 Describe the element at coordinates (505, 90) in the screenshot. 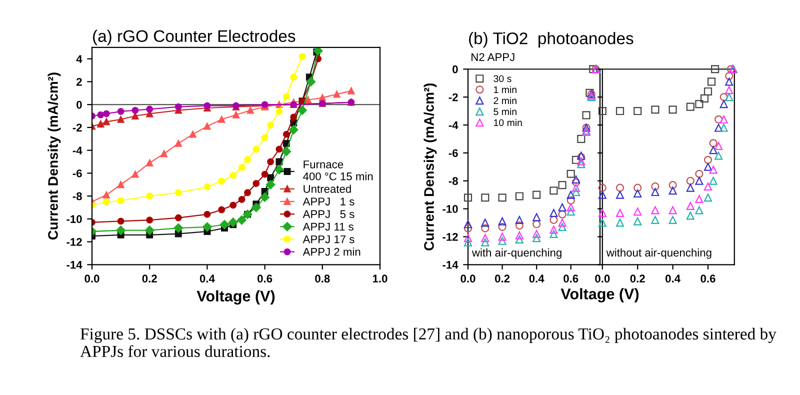

I see `legend-label: 1 min` at that location.